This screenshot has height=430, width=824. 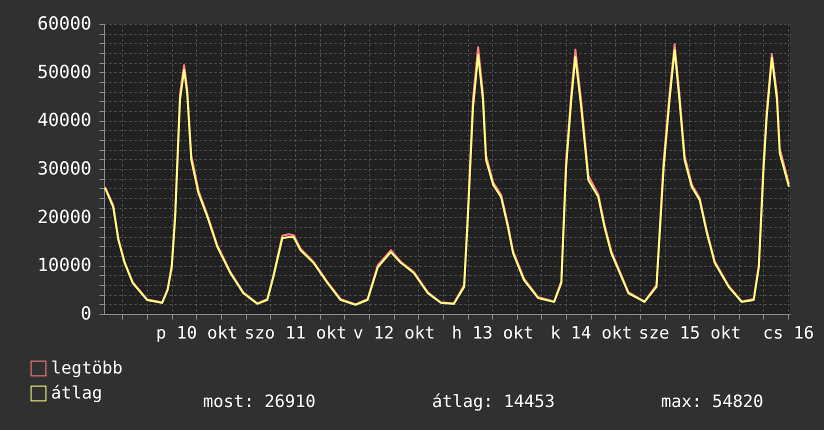 What do you see at coordinates (690, 334) in the screenshot?
I see `x-tick-label: sze 15 okt` at bounding box center [690, 334].